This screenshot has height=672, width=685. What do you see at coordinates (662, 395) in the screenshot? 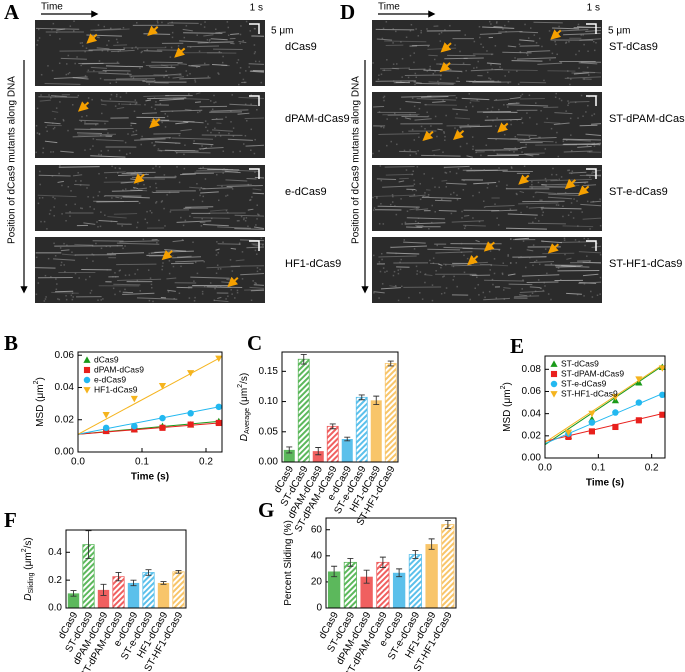
I see `data-point` at bounding box center [662, 395].